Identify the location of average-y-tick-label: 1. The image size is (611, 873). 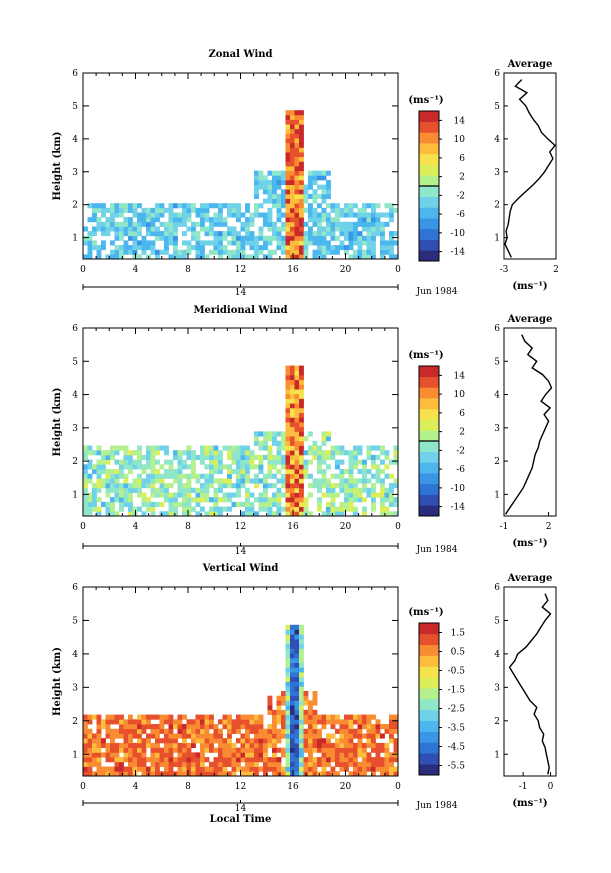
(497, 755).